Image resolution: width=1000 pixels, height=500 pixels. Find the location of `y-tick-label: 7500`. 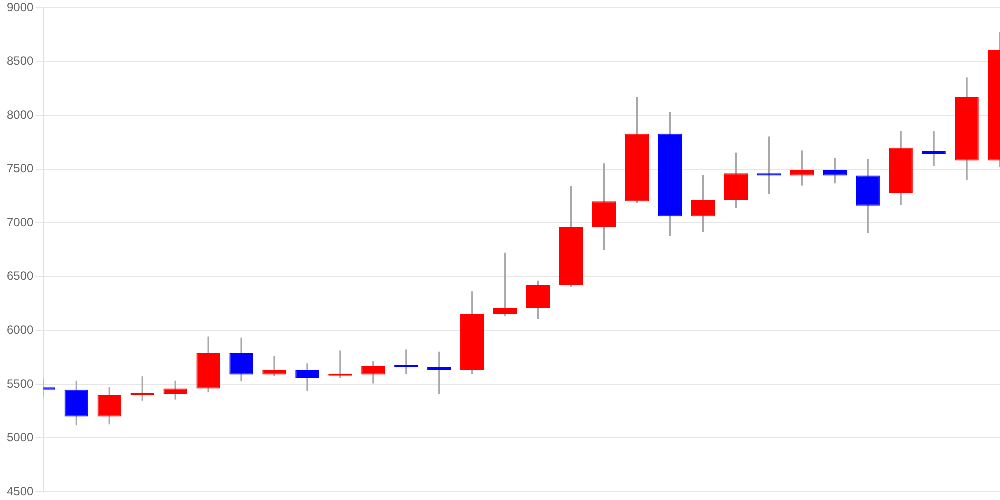

y-tick-label: 7500 is located at coordinates (20, 169).